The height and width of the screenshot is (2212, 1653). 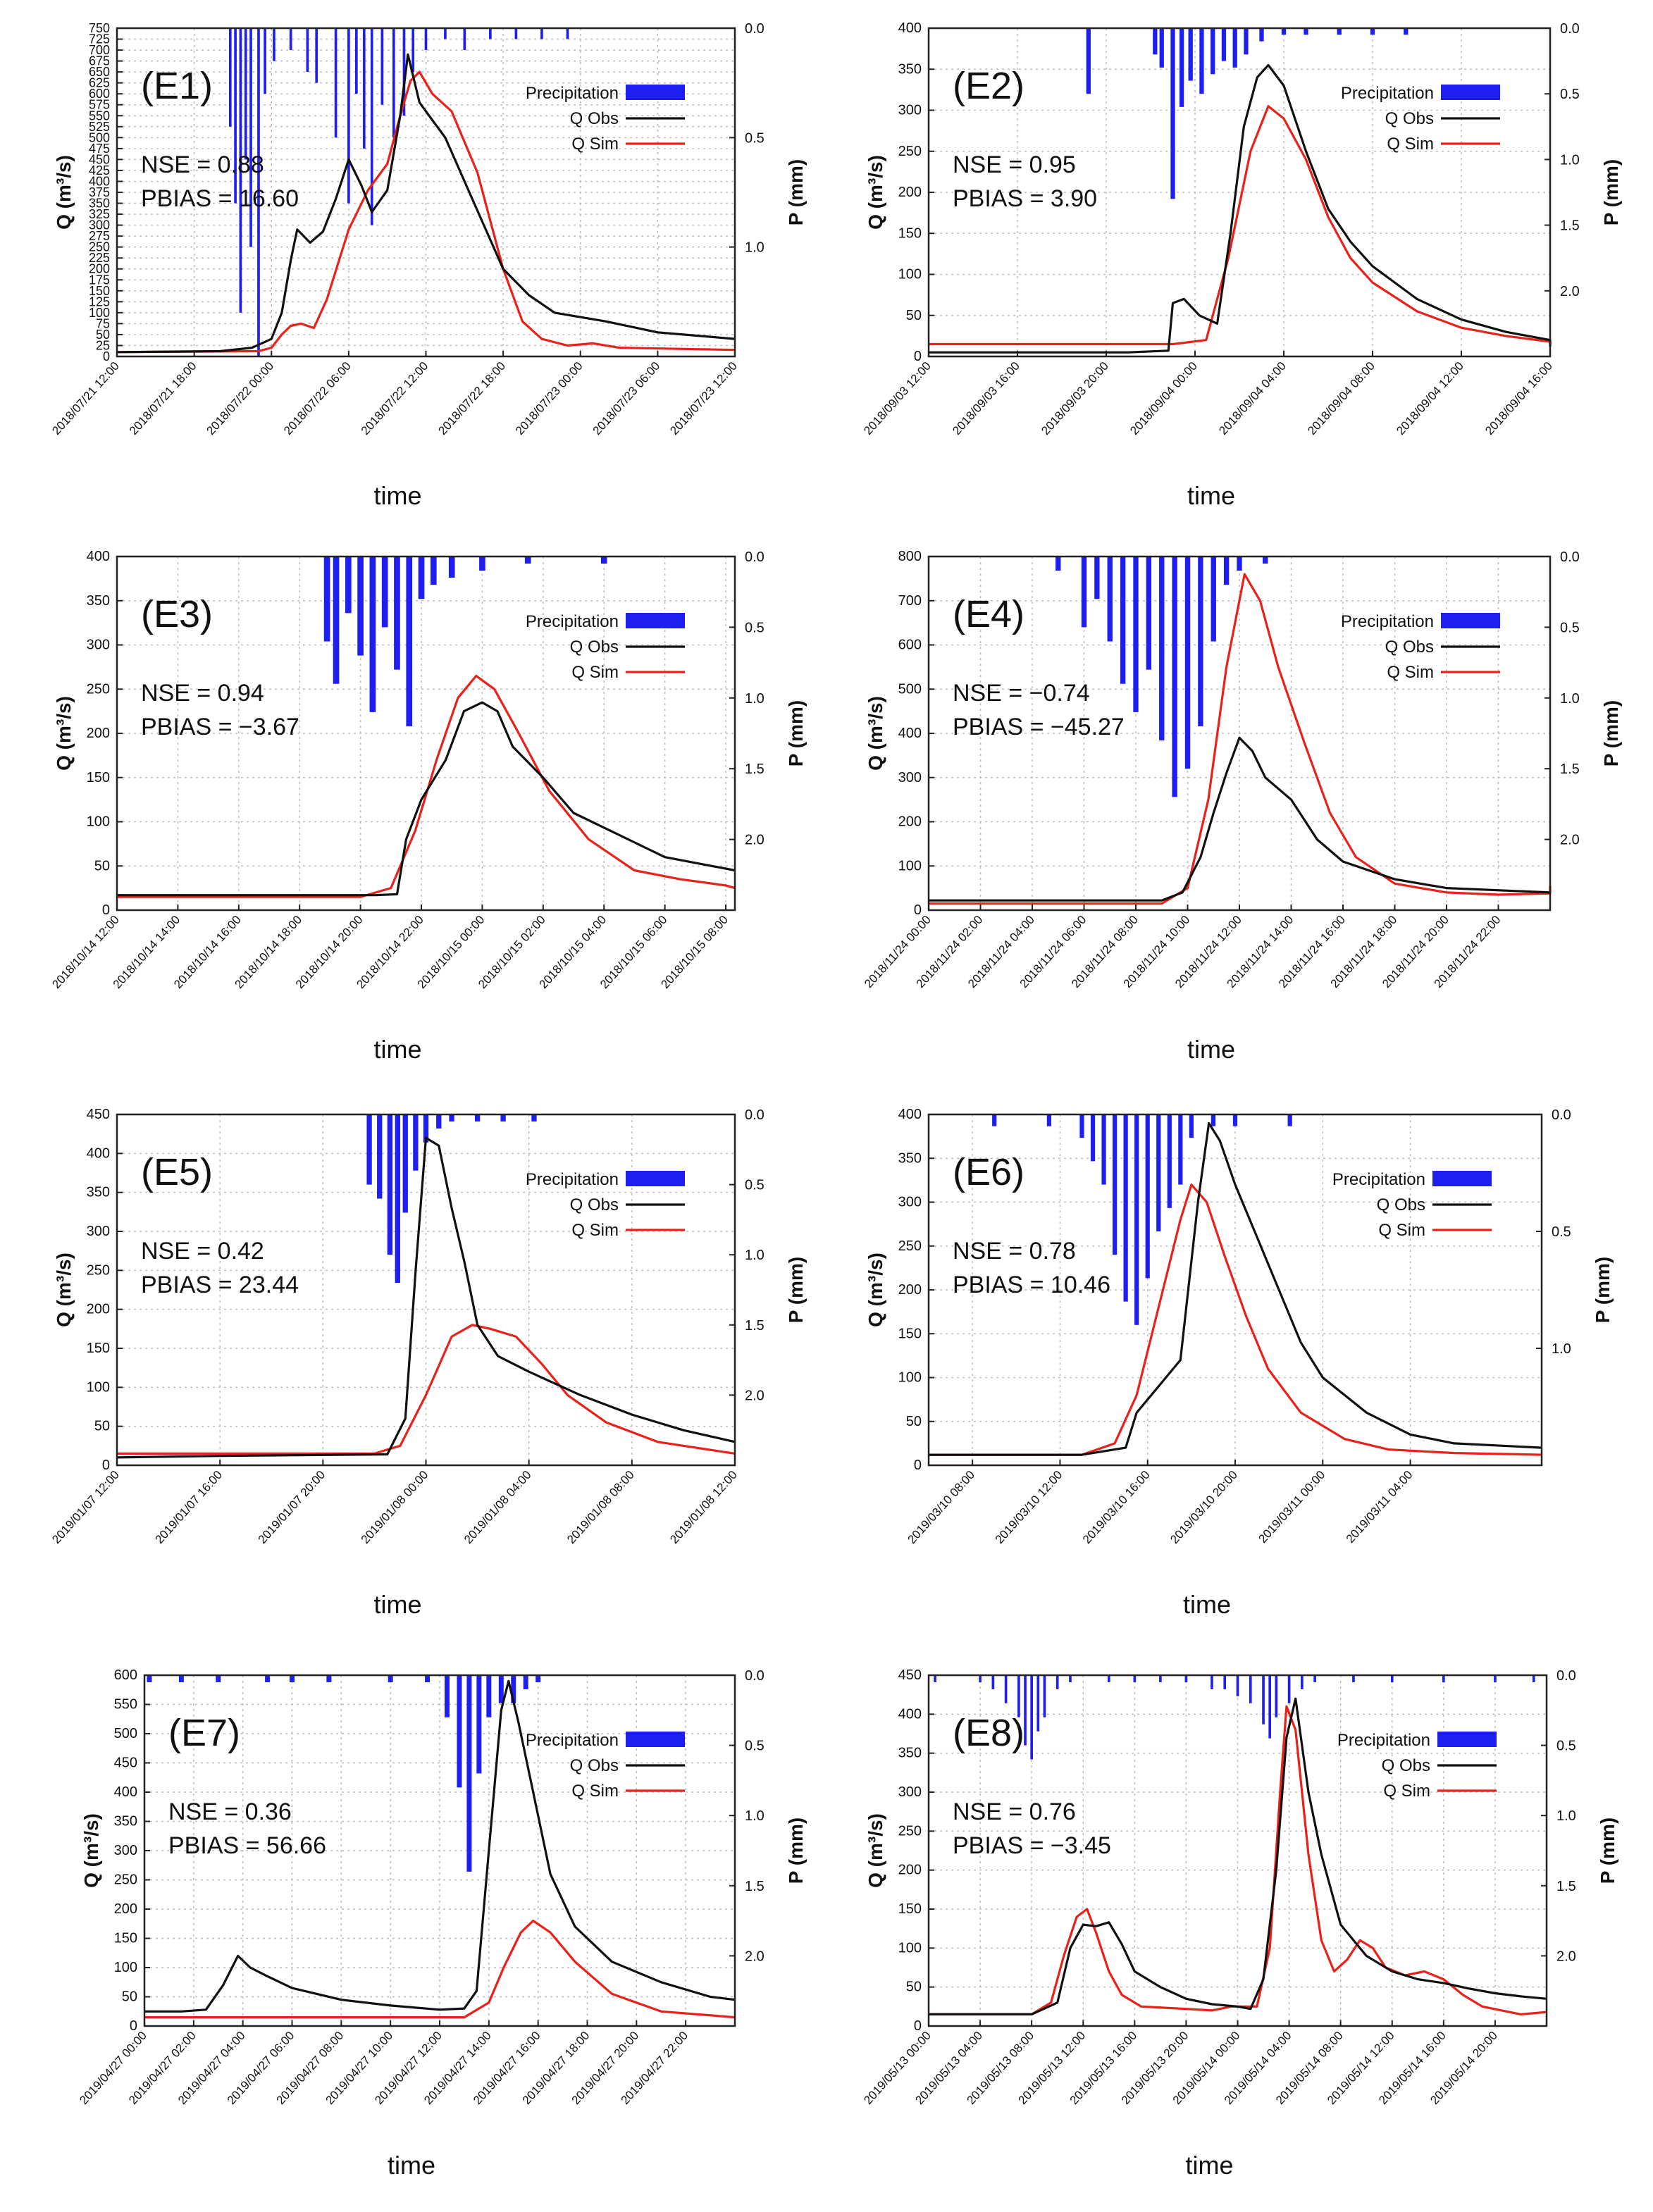 What do you see at coordinates (220, 198) in the screenshot?
I see `pbias-text: PBIAS = 16.60` at bounding box center [220, 198].